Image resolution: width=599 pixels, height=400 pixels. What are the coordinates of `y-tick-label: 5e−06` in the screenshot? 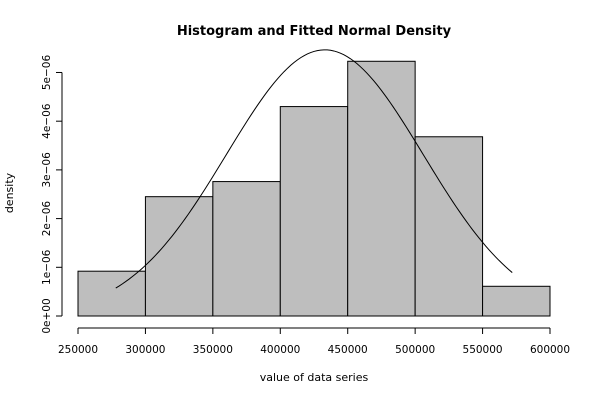 It's located at (47, 73).